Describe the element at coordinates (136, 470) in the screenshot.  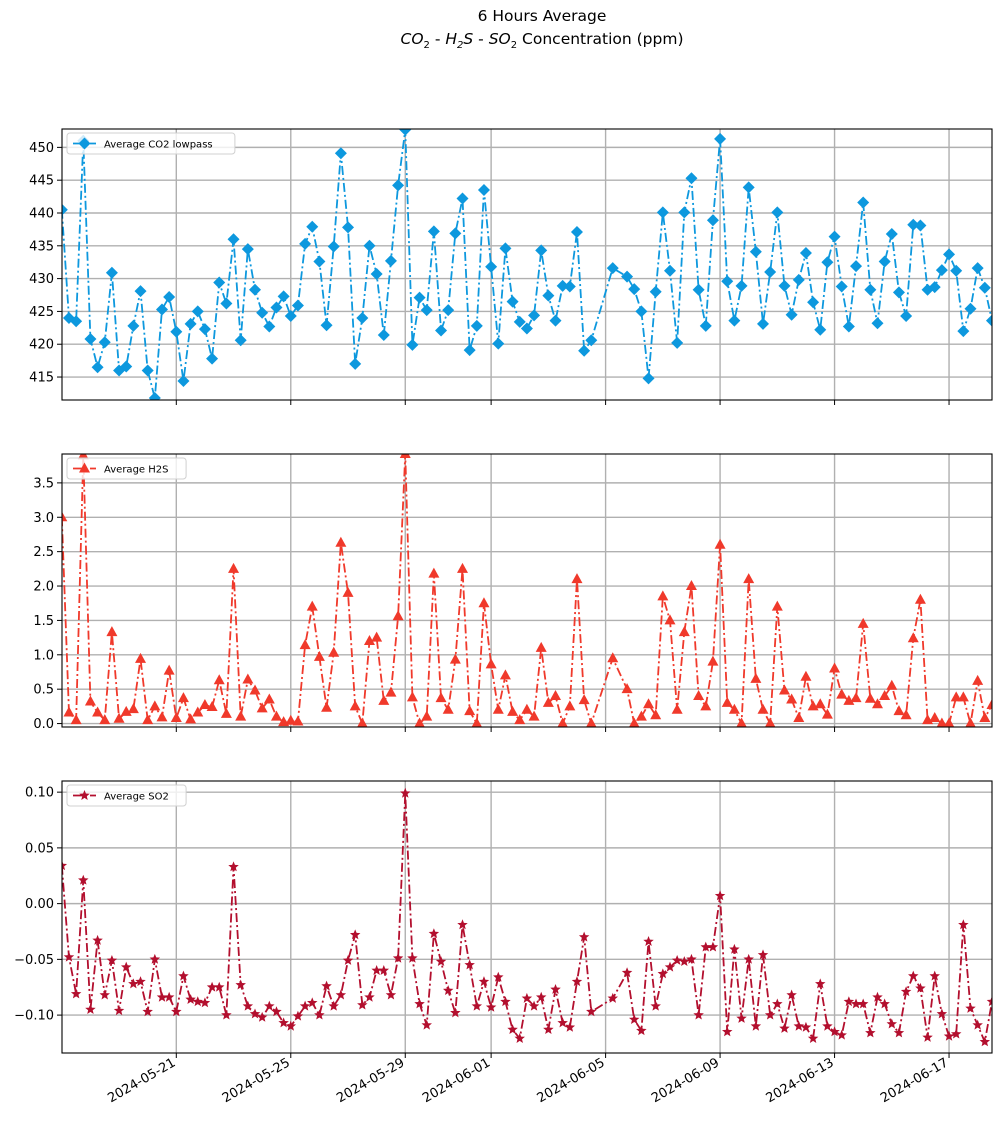
I see `legend-label: Average H2S` at that location.